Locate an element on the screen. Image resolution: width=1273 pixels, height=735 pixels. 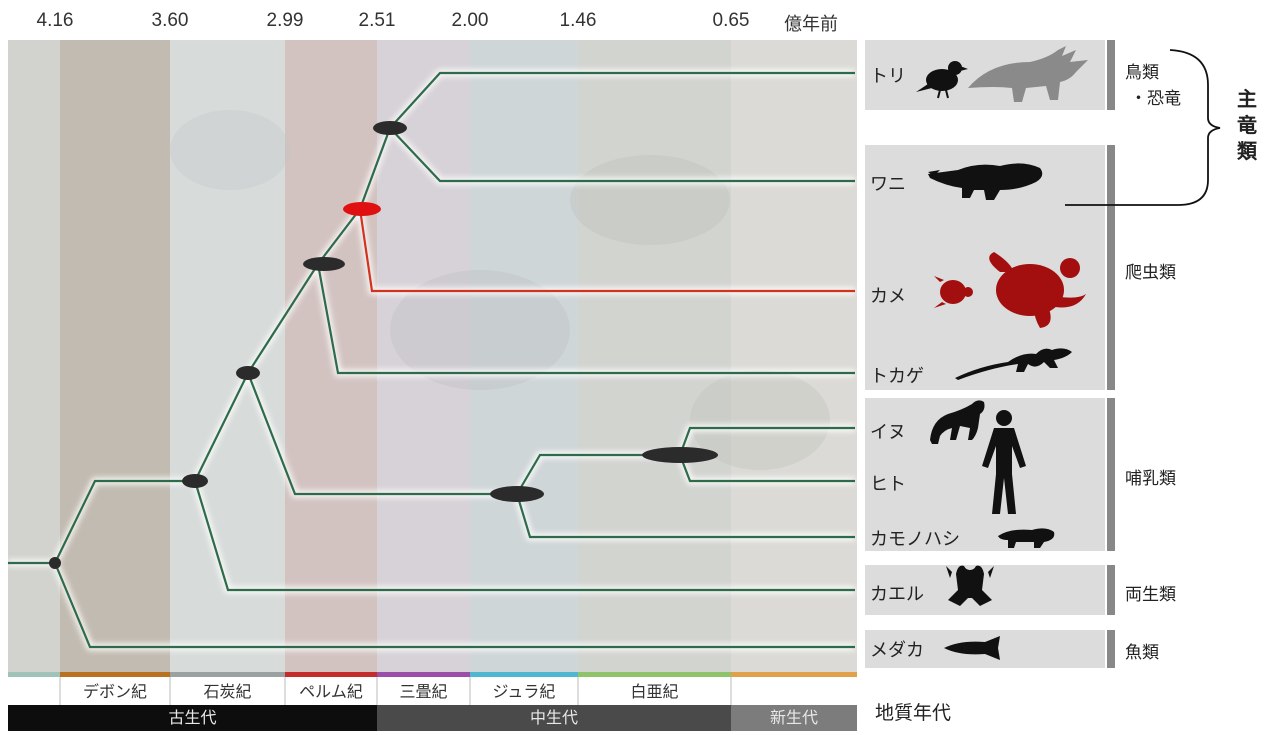
branch-lizard is located at coordinates (585, 319).